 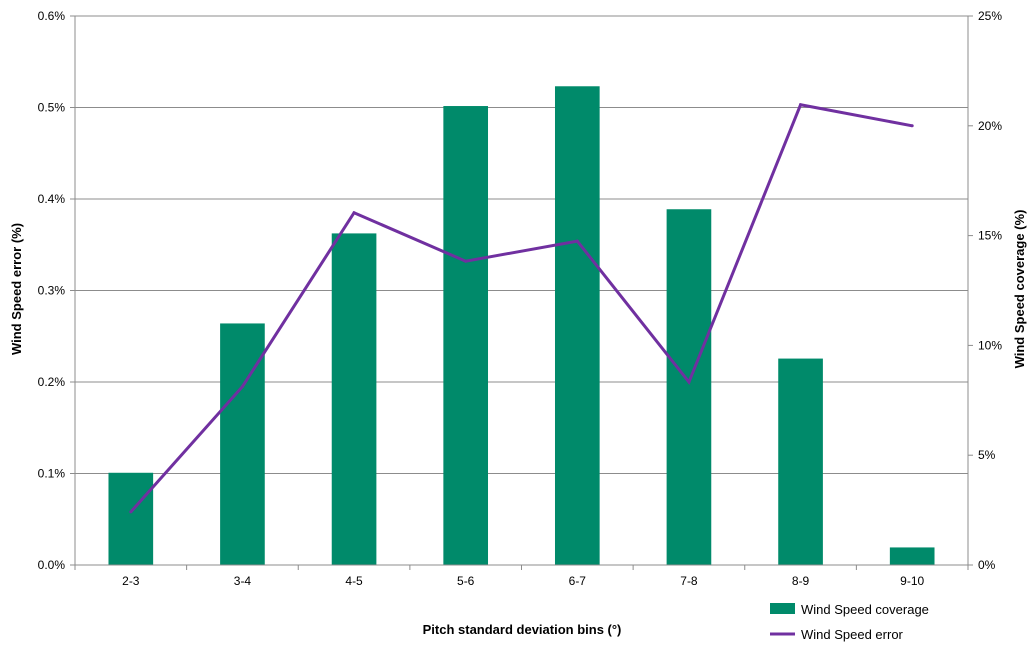 What do you see at coordinates (522, 629) in the screenshot?
I see `x-axis-title: Pitch standard deviation bins (°)` at bounding box center [522, 629].